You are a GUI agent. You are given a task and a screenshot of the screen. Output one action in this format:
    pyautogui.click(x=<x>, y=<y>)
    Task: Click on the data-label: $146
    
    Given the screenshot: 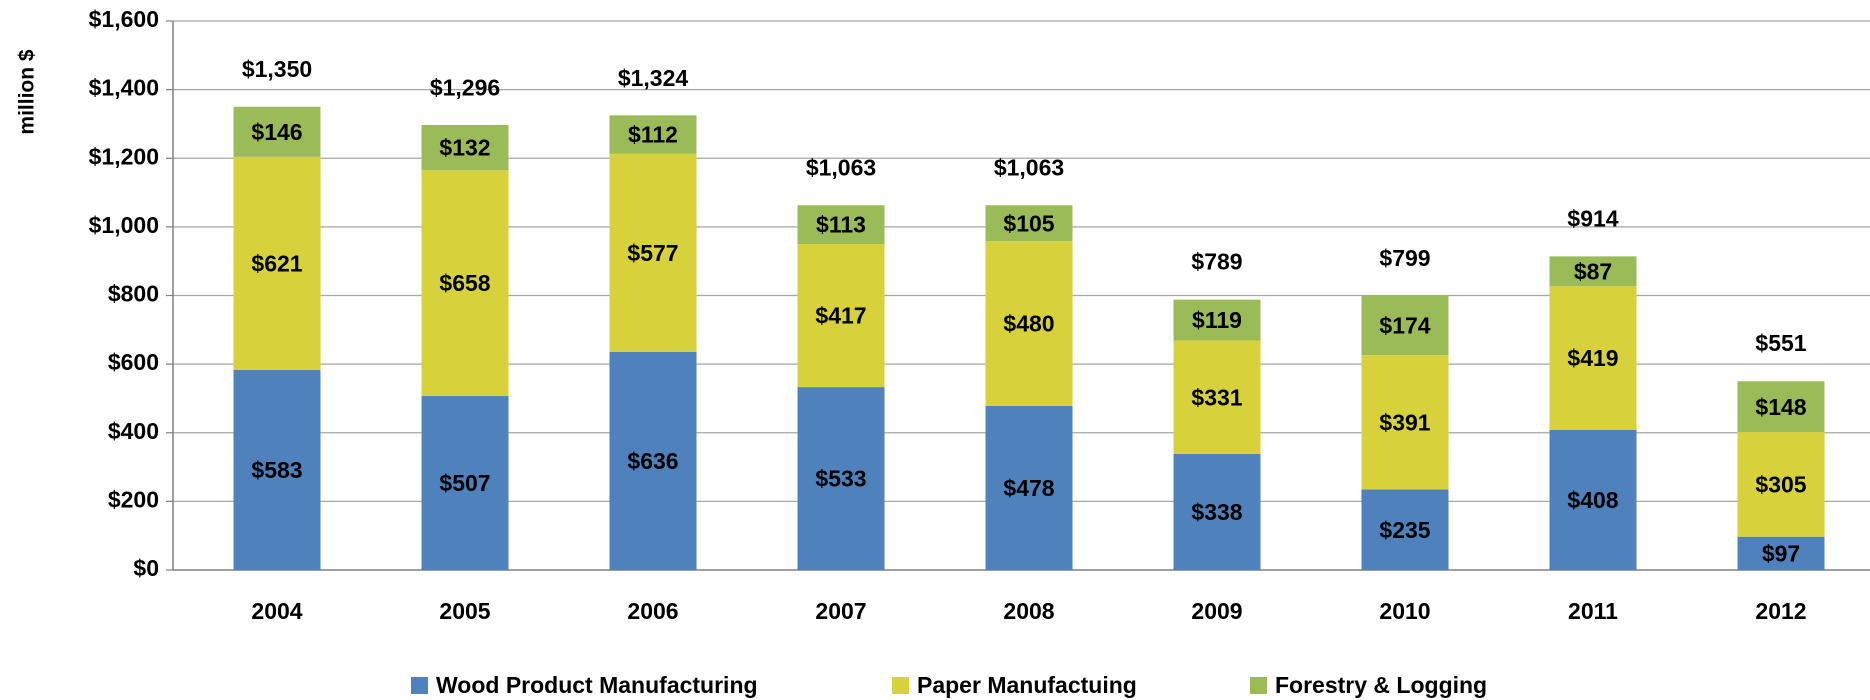 What is the action you would take?
    pyautogui.click(x=276, y=132)
    